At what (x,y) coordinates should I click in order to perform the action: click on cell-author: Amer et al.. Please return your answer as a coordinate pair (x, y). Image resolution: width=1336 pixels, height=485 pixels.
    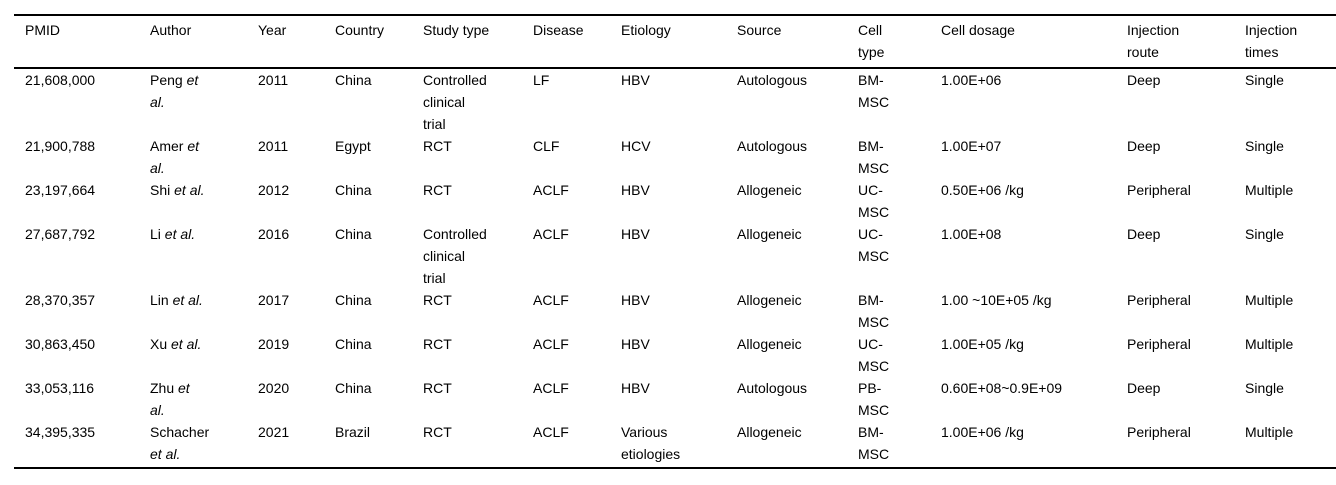
    Looking at the image, I should click on (193, 157).